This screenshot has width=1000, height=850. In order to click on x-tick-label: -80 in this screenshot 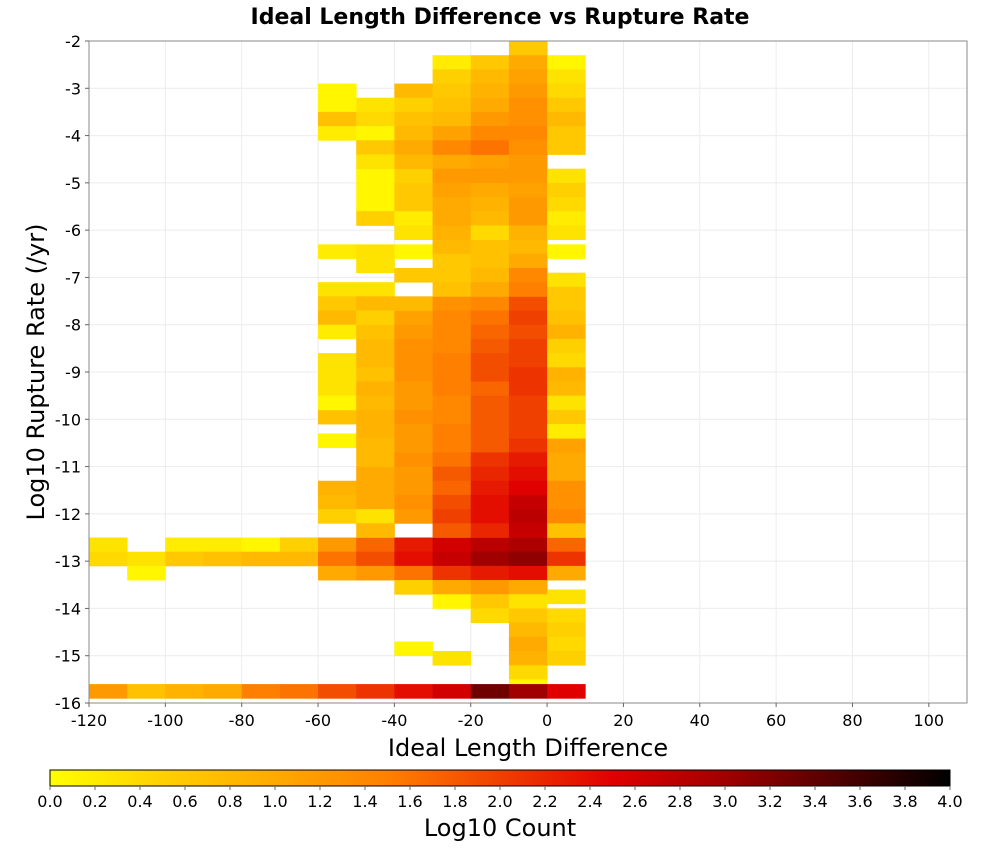, I will do `click(242, 720)`.